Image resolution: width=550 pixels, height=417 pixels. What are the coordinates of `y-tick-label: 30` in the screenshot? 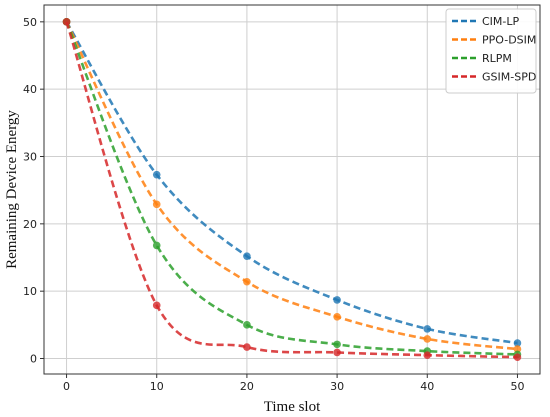 It's located at (30, 157).